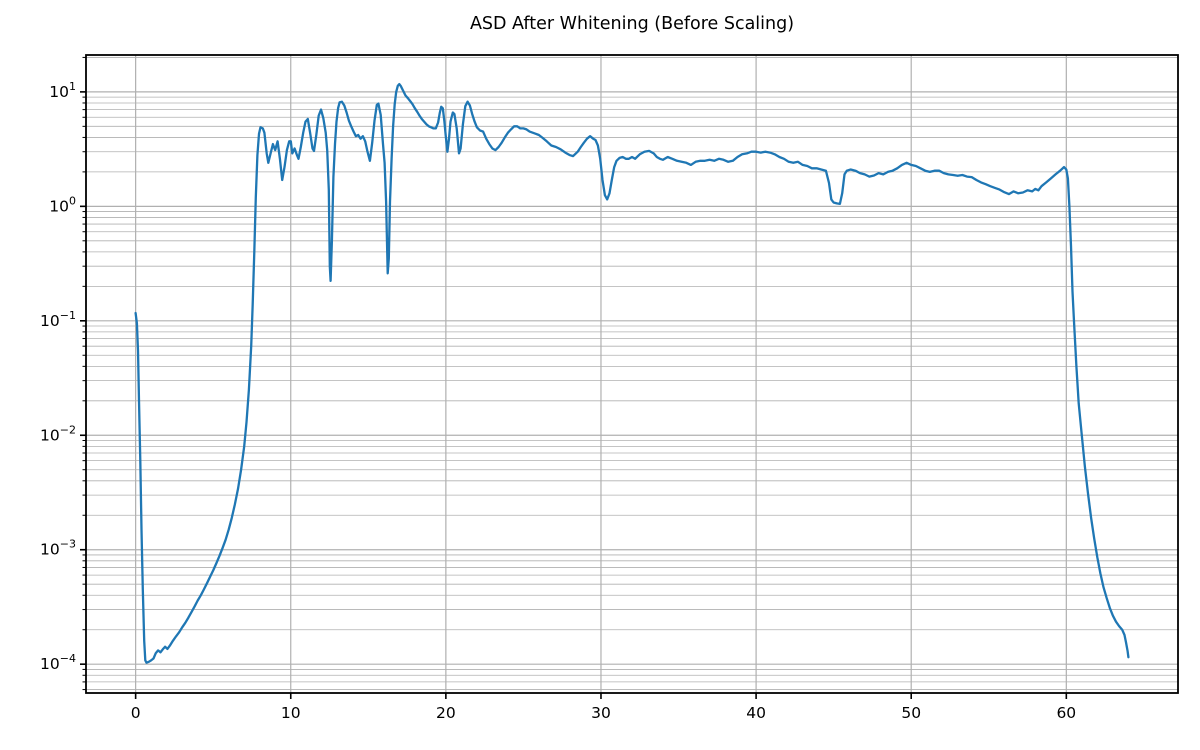 Image resolution: width=1200 pixels, height=750 pixels. I want to click on x-tick-label: 0, so click(136, 713).